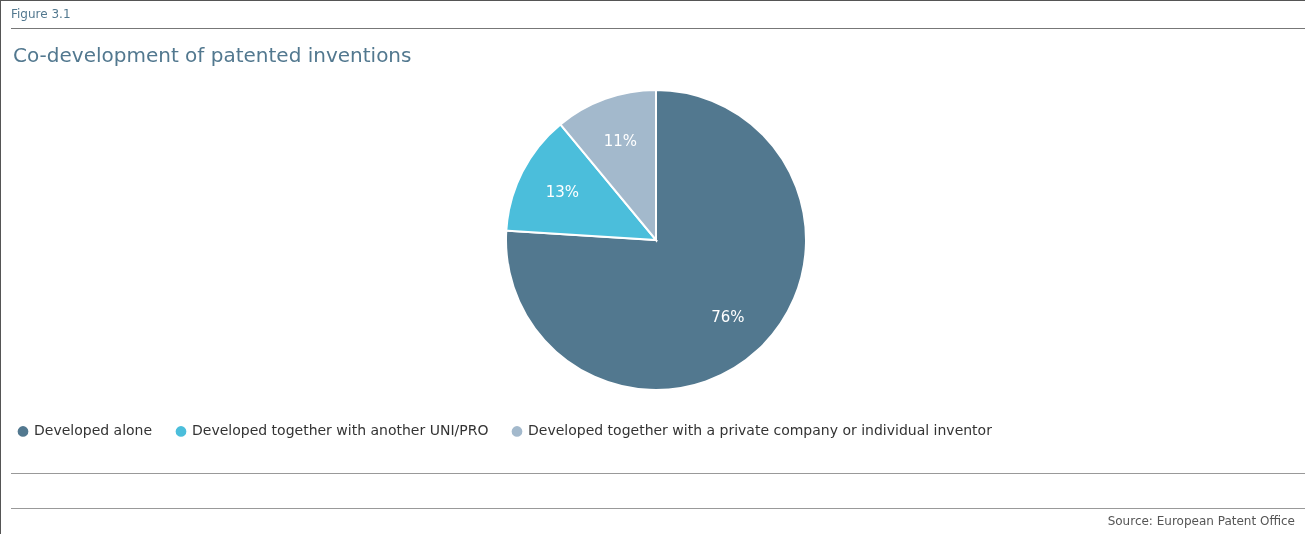  Describe the element at coordinates (340, 430) in the screenshot. I see `legend-label: Developed together with another UNI/PRO` at that location.